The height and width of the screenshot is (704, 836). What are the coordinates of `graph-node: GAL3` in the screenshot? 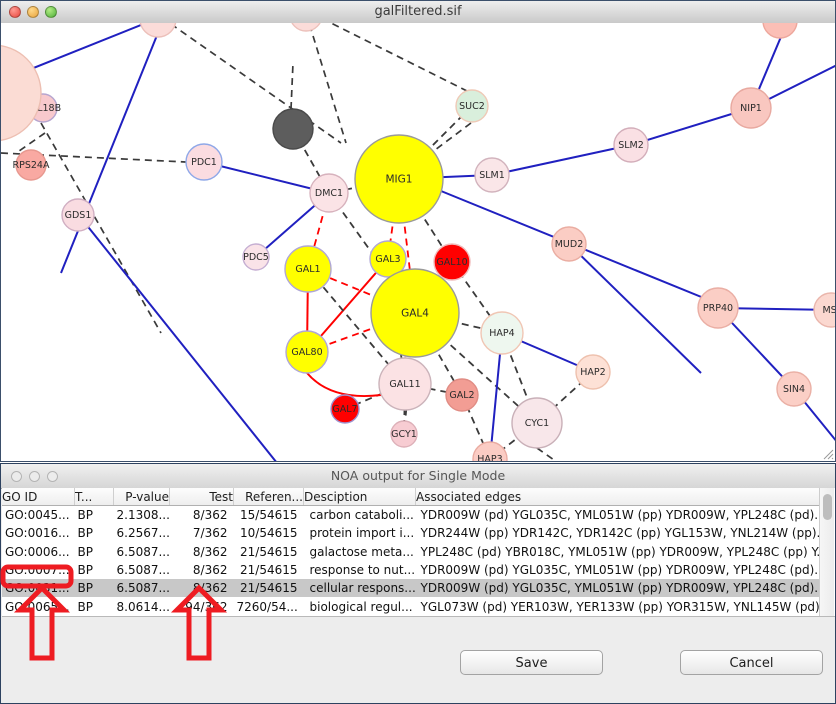 It's located at (388, 259).